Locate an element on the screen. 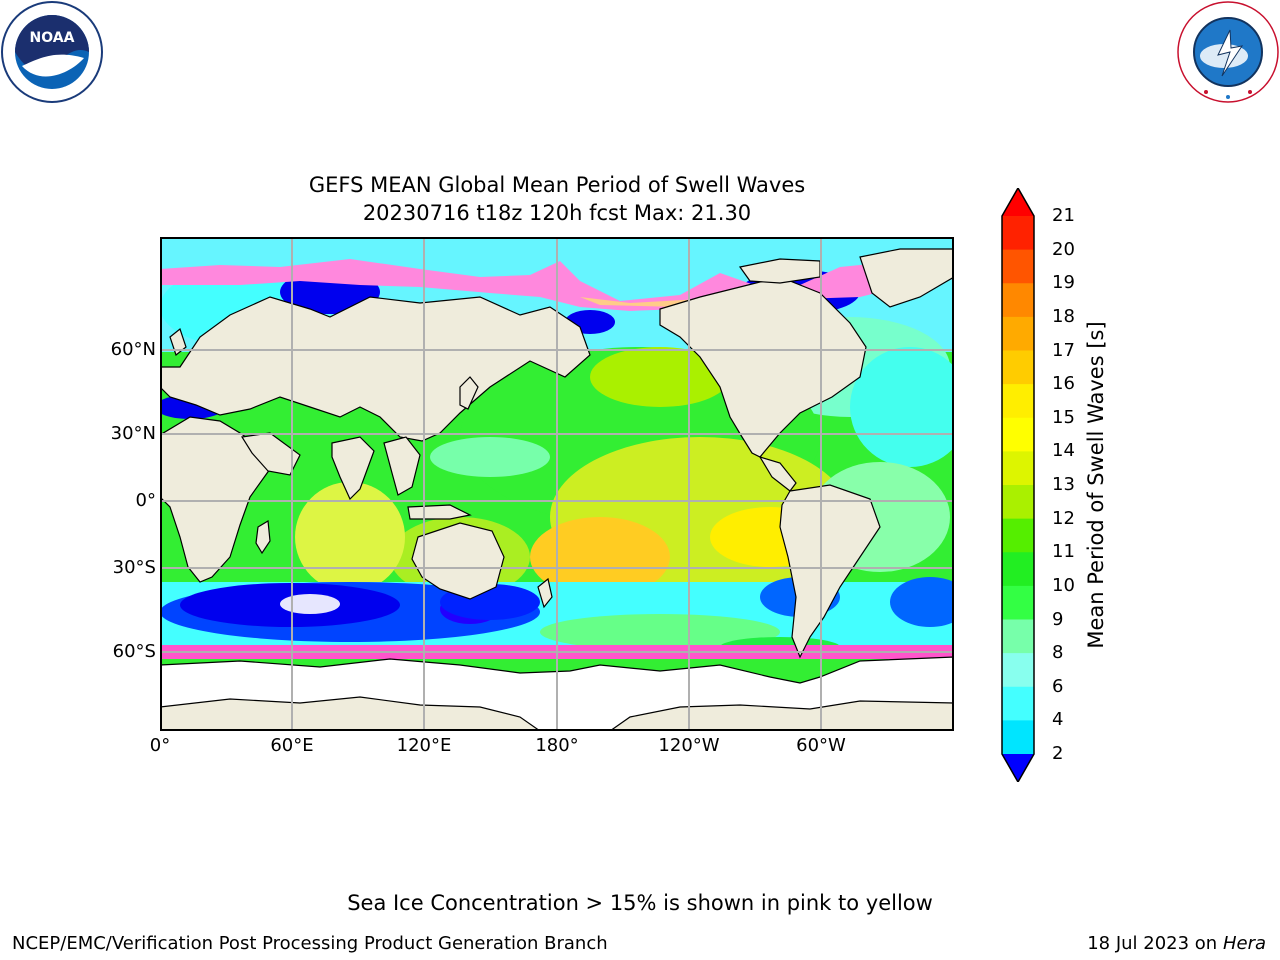  lon-label: 60°W is located at coordinates (821, 745).